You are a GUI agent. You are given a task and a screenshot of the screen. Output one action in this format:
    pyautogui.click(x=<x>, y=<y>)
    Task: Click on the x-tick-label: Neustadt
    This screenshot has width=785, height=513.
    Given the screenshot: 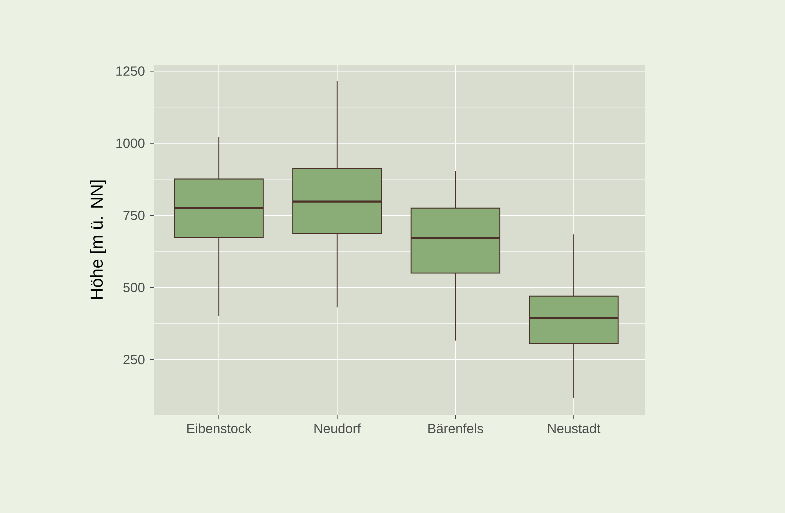 What is the action you would take?
    pyautogui.click(x=574, y=429)
    